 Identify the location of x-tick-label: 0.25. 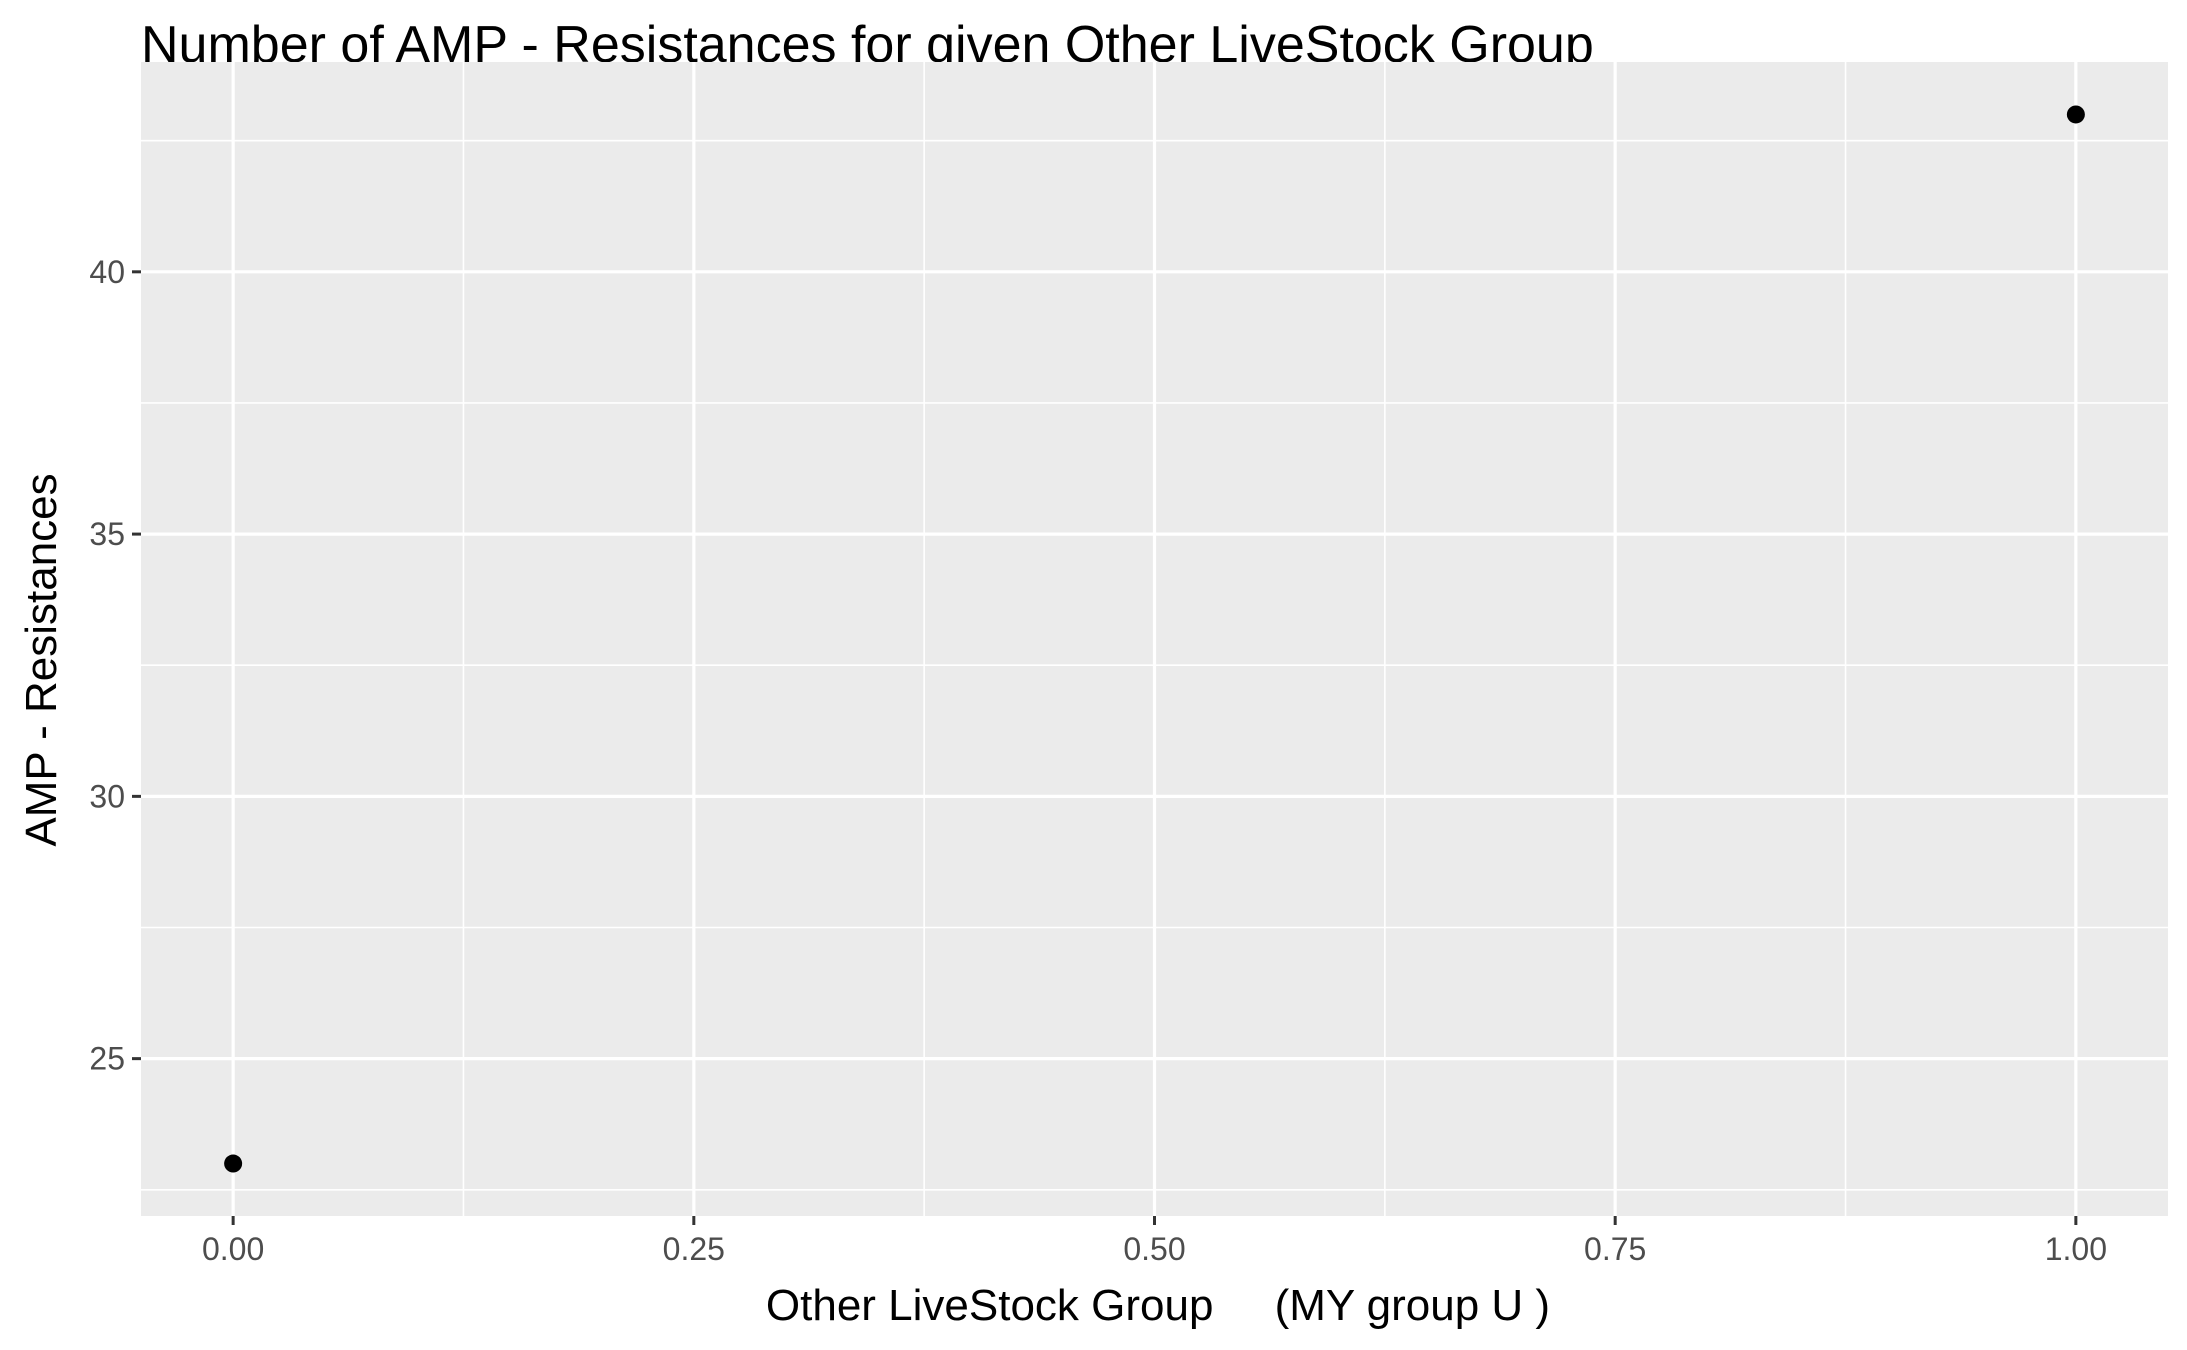
(694, 1249).